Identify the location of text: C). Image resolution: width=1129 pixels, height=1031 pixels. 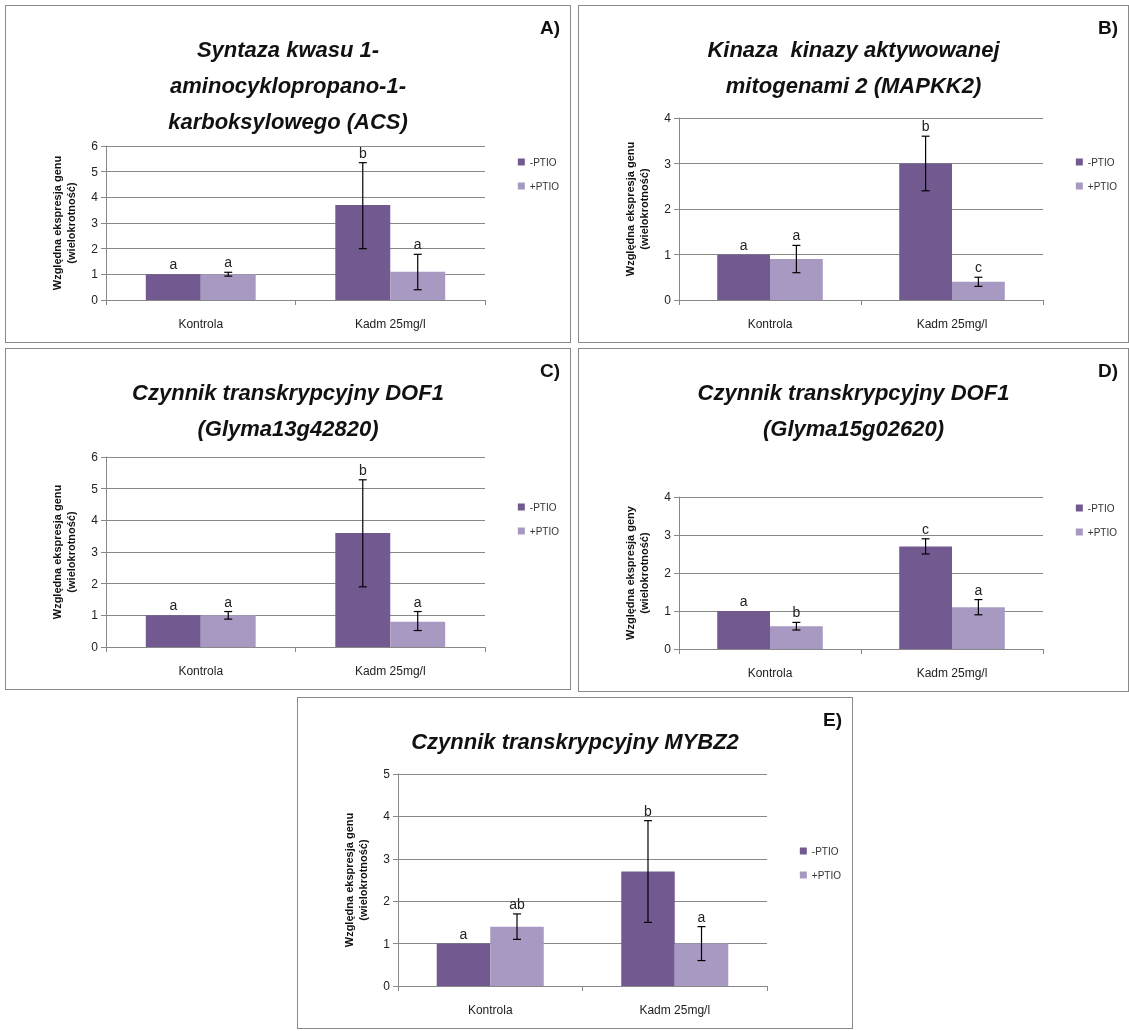
(550, 370).